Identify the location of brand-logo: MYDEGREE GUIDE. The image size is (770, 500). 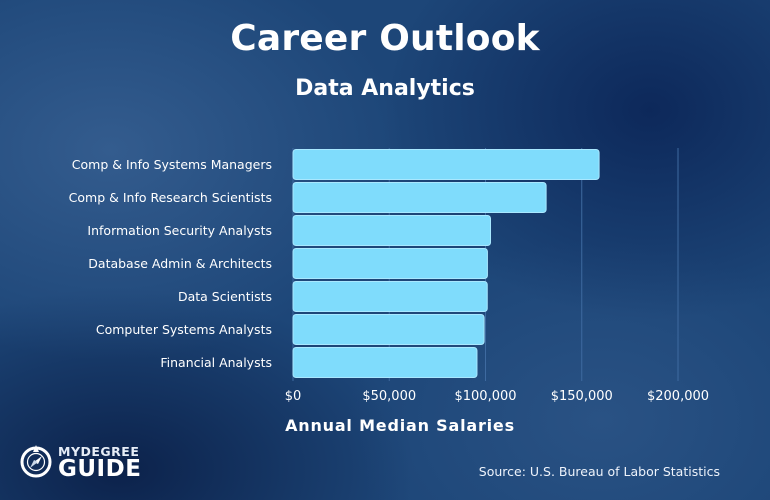
(88, 464).